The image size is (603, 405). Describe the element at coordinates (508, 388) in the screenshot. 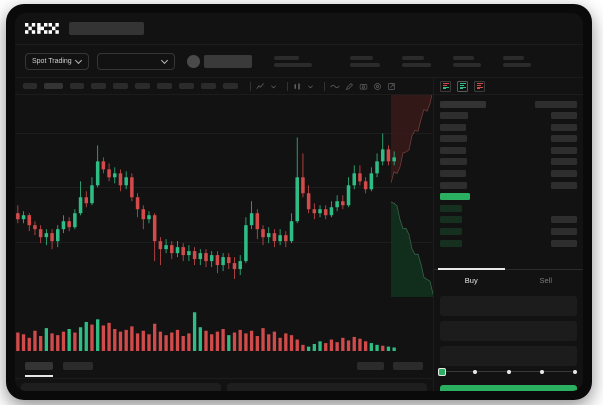

I see `place-buy-order-button` at that location.